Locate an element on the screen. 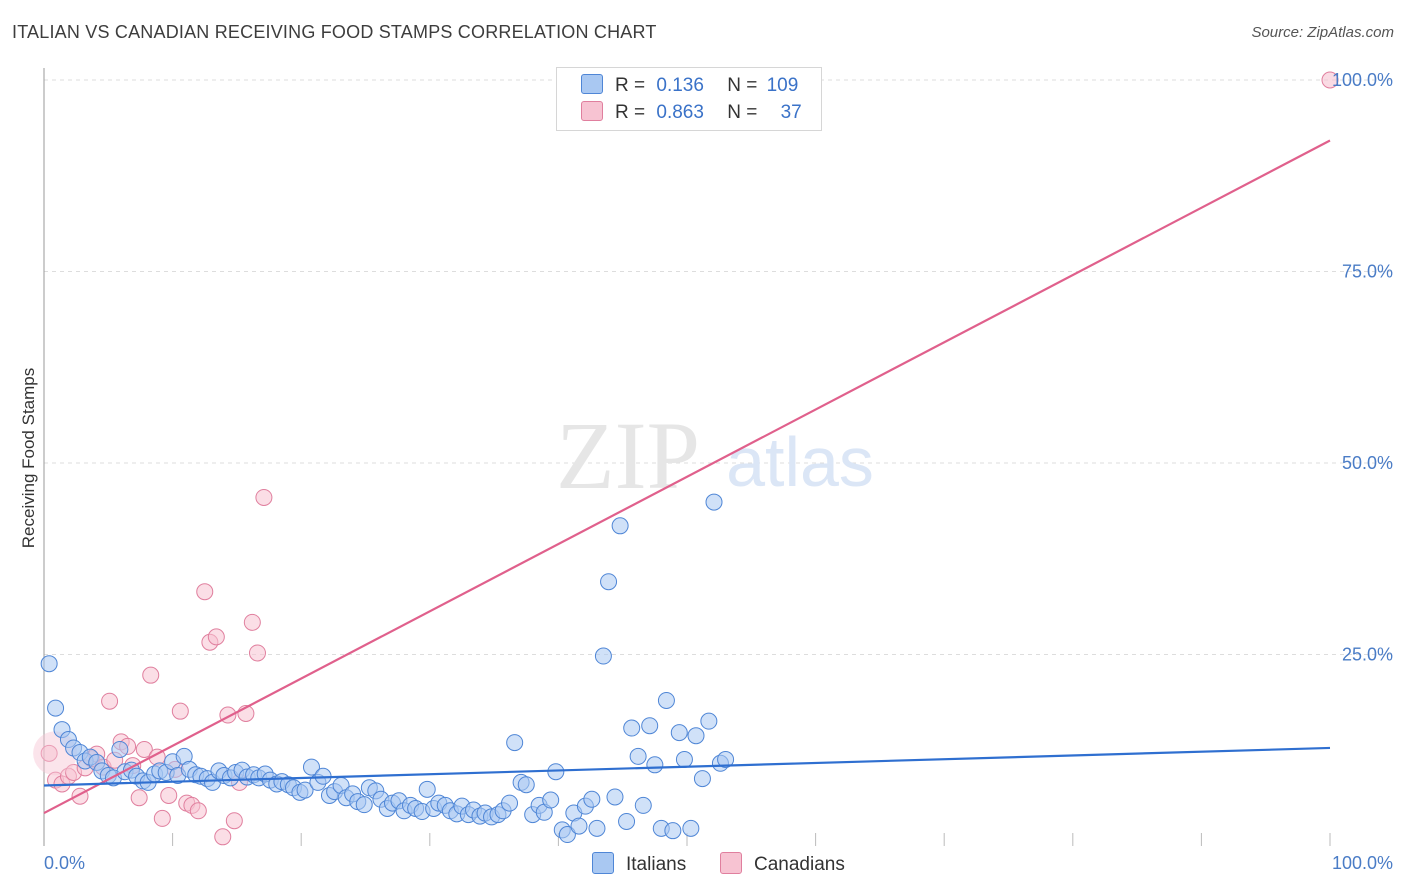 The width and height of the screenshot is (1406, 892). y-tick-label: 25.0% is located at coordinates (1367, 655).